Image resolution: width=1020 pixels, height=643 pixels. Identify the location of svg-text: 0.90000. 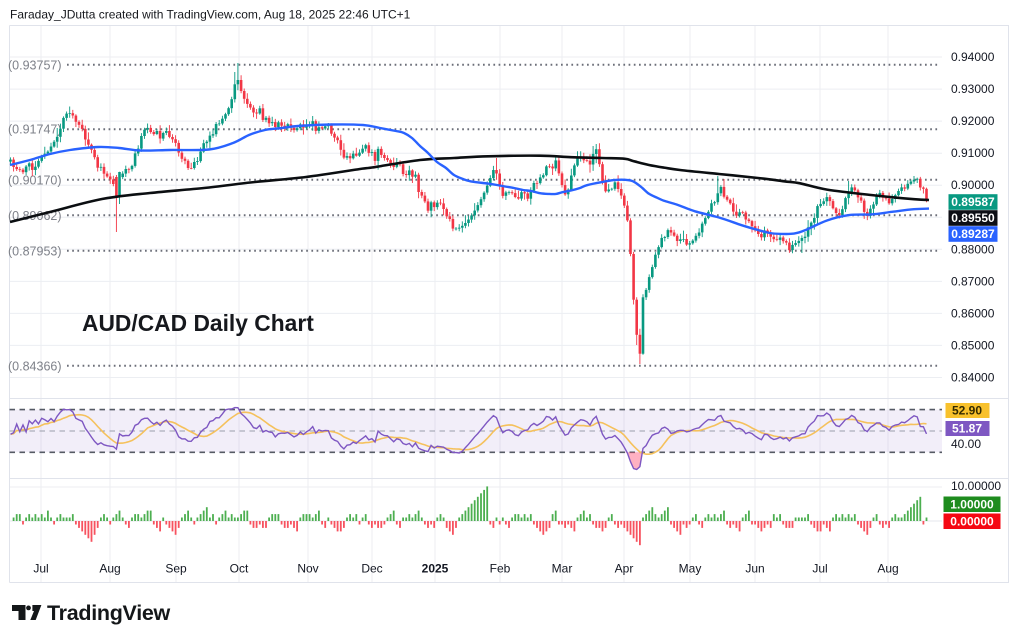
(973, 185).